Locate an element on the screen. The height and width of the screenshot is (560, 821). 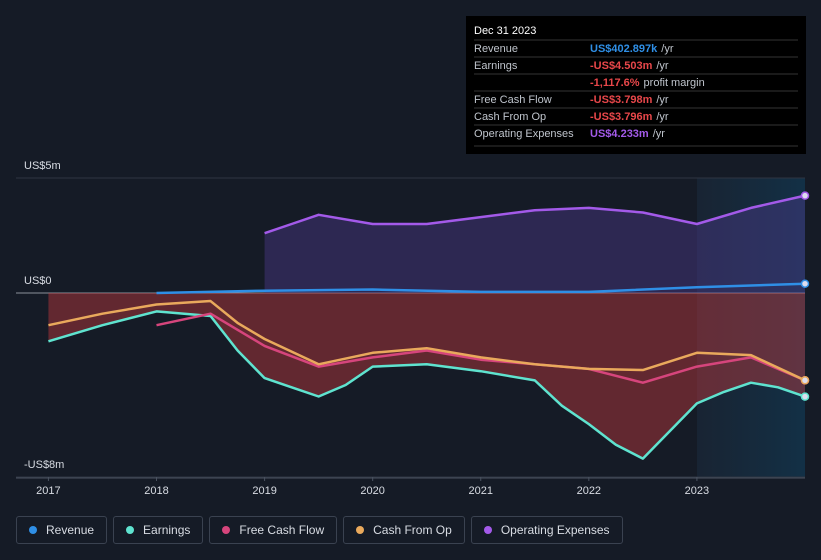
y-tick-label: -US$8m is located at coordinates (44, 465).